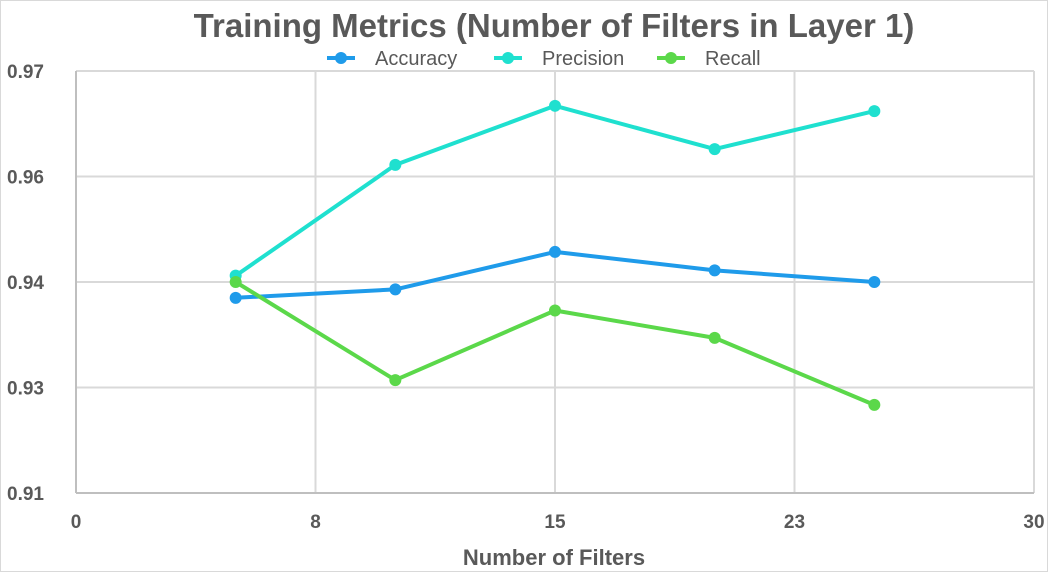 This screenshot has height=573, width=1048. I want to click on x-tick-labels: 0 8 15 23 30, so click(558, 522).